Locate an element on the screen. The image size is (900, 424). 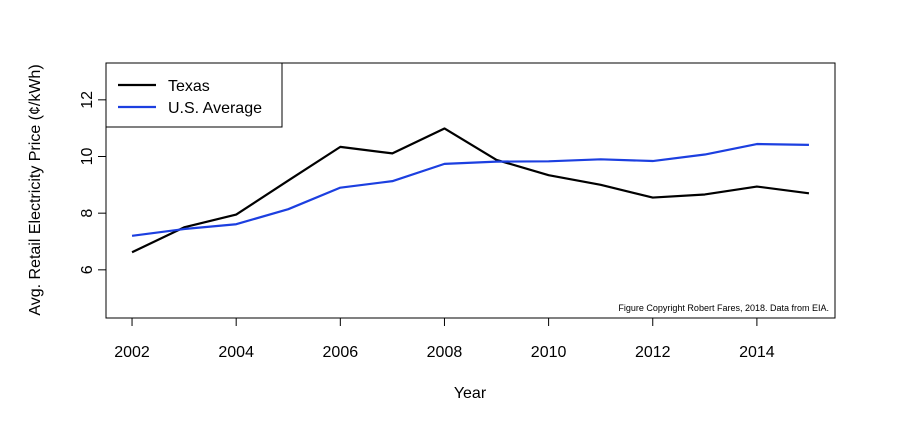
x-tick-label: 2010 is located at coordinates (549, 352).